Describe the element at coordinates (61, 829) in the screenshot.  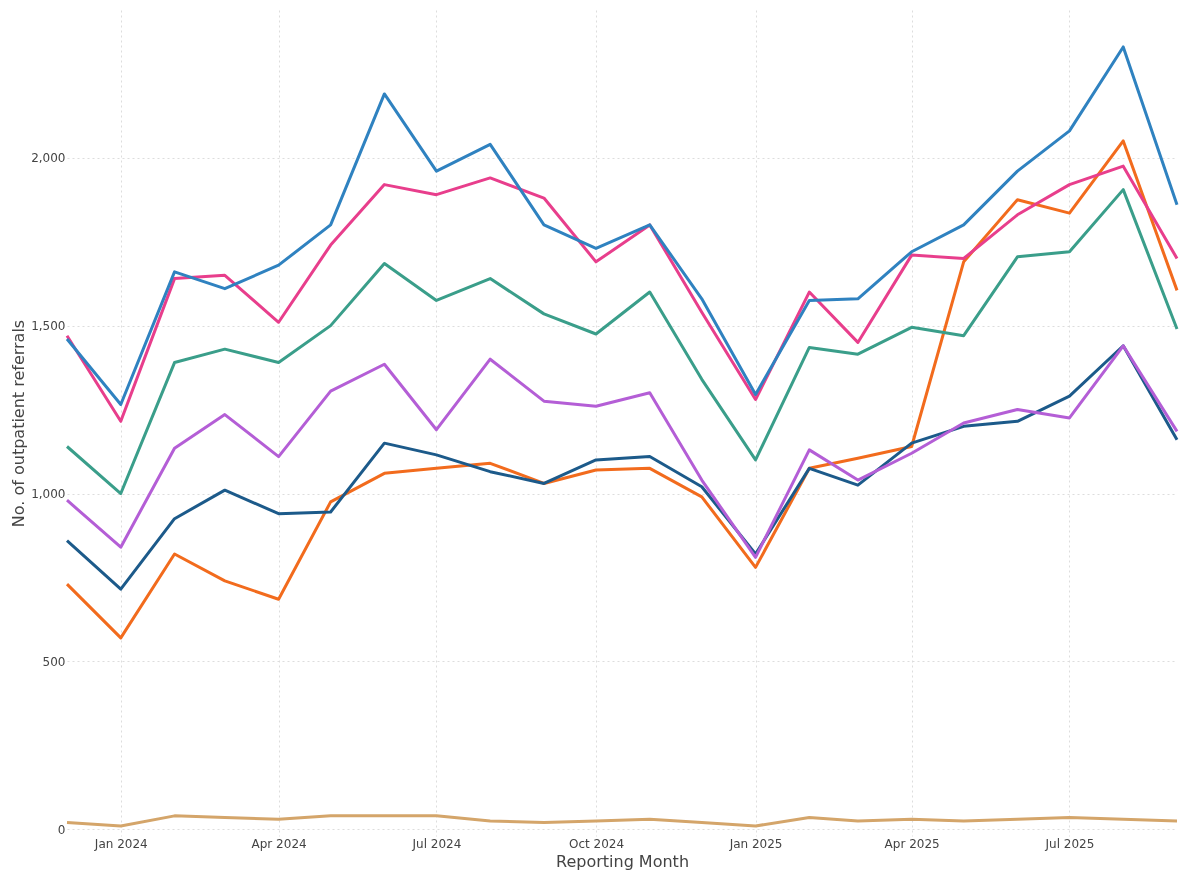
I see `y-tick-label: 0` at that location.